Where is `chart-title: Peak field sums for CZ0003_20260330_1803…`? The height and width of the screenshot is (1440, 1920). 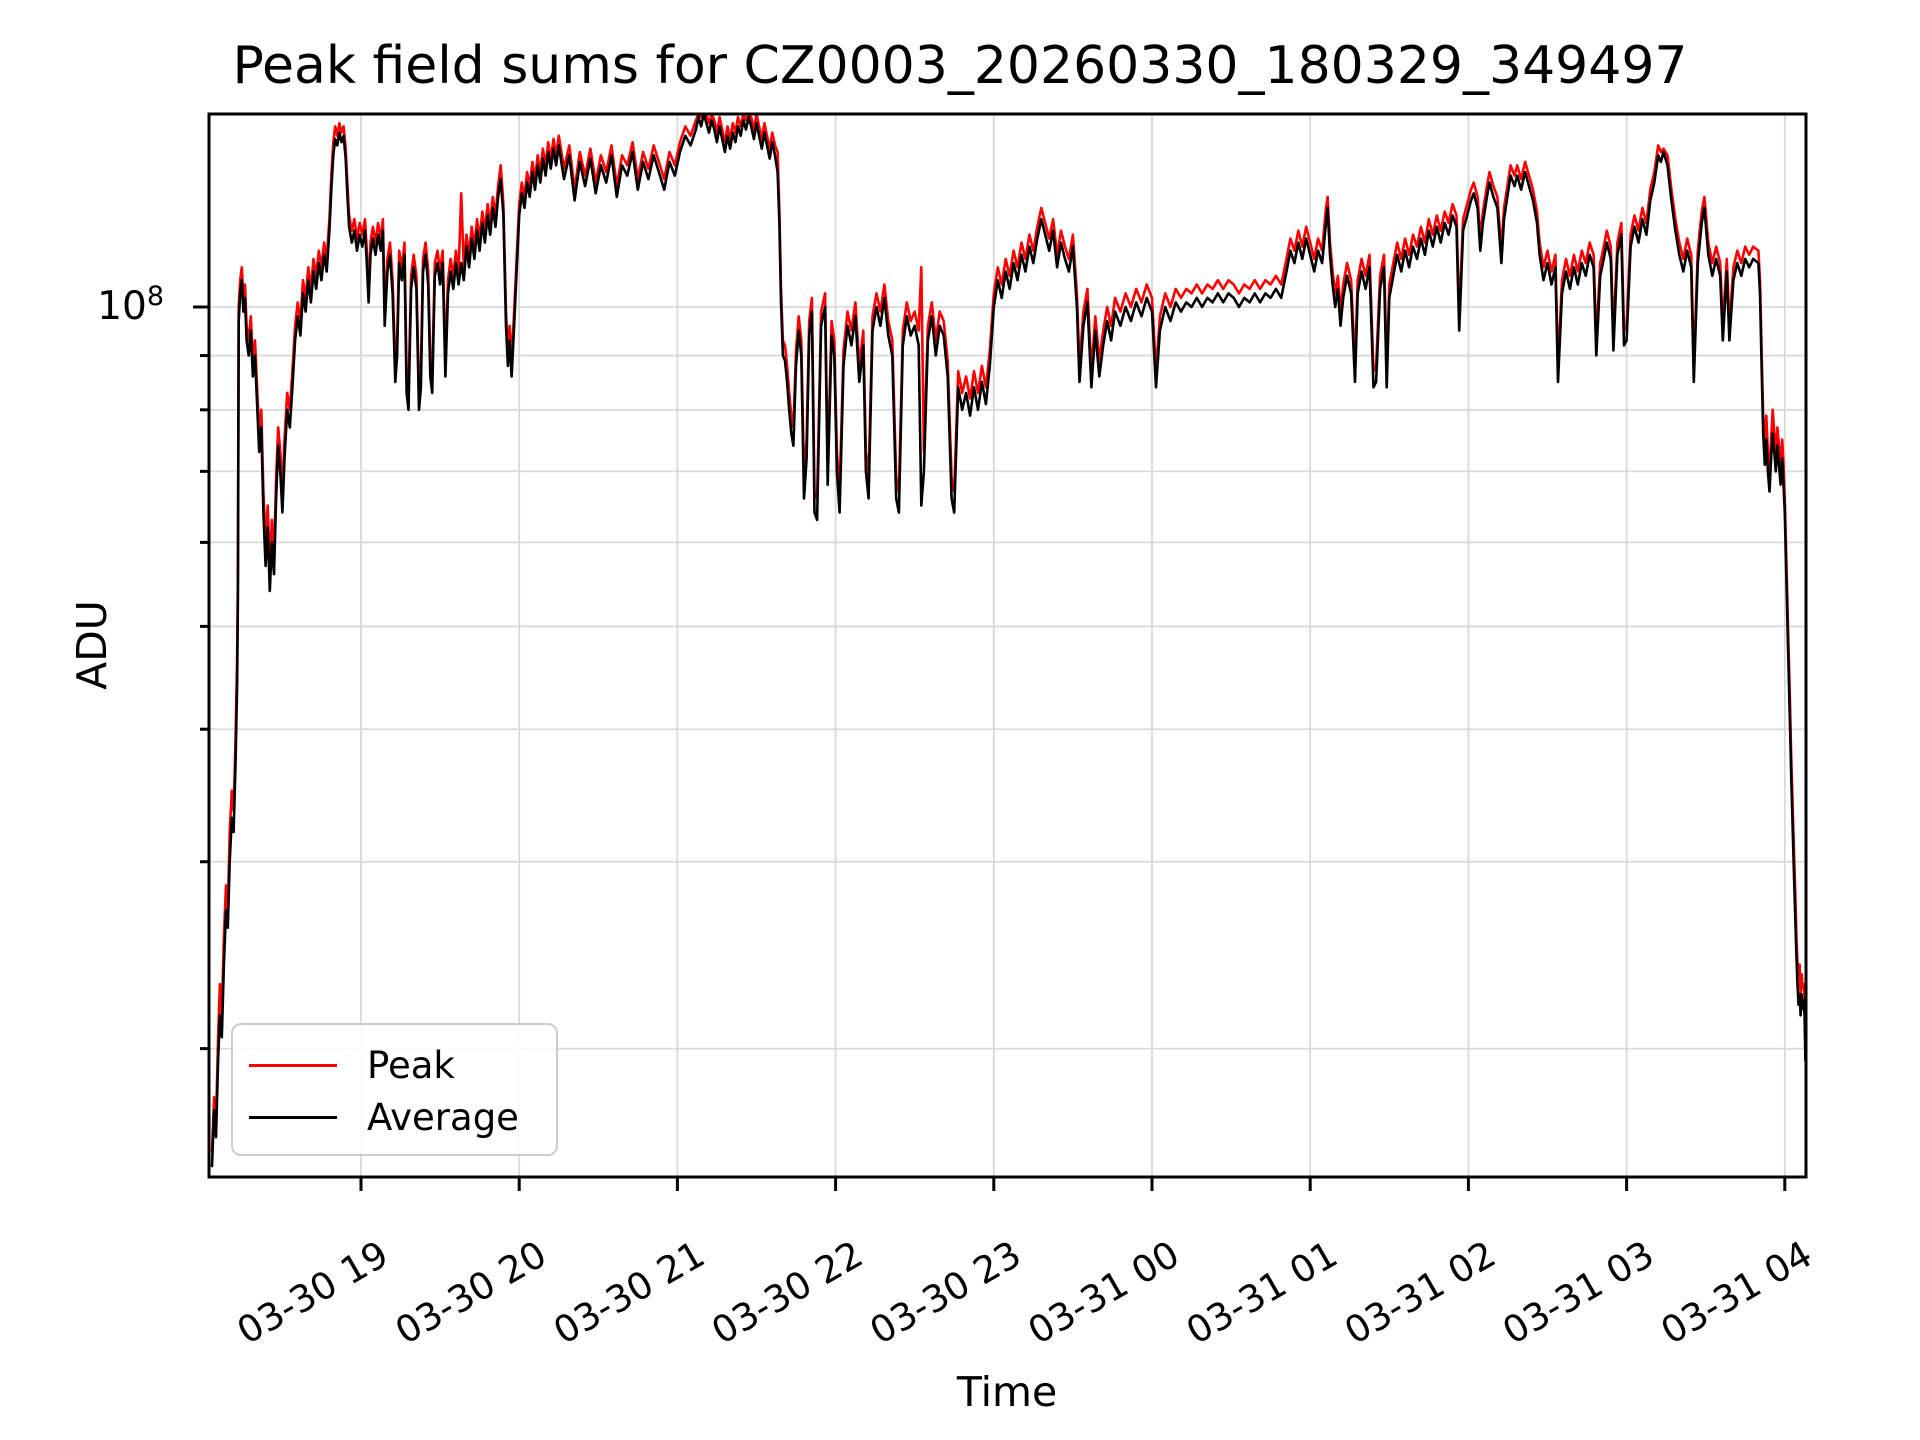 chart-title: Peak field sums for CZ0003_20260330_1803… is located at coordinates (960, 66).